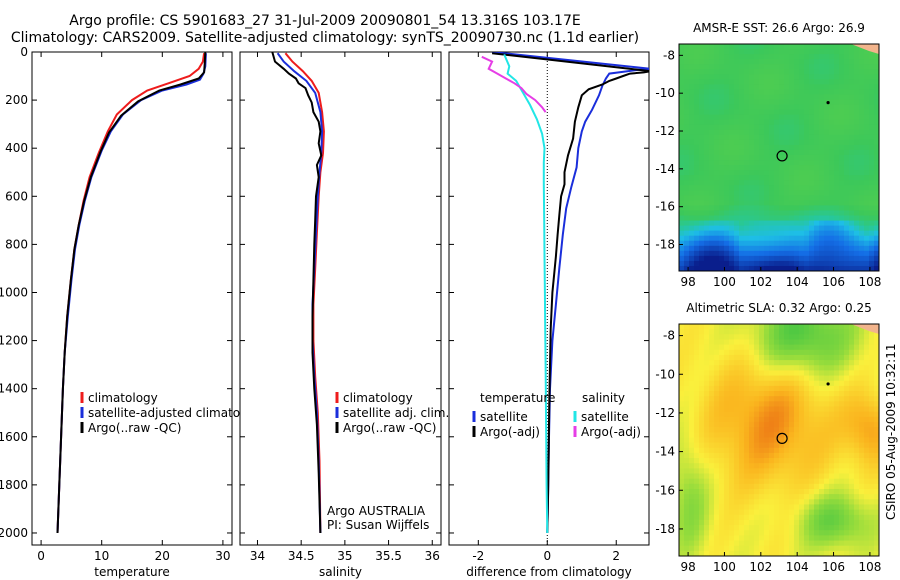 Image resolution: width=900 pixels, height=580 pixels. What do you see at coordinates (340, 572) in the screenshot?
I see `x-axis-label: salinity` at bounding box center [340, 572].